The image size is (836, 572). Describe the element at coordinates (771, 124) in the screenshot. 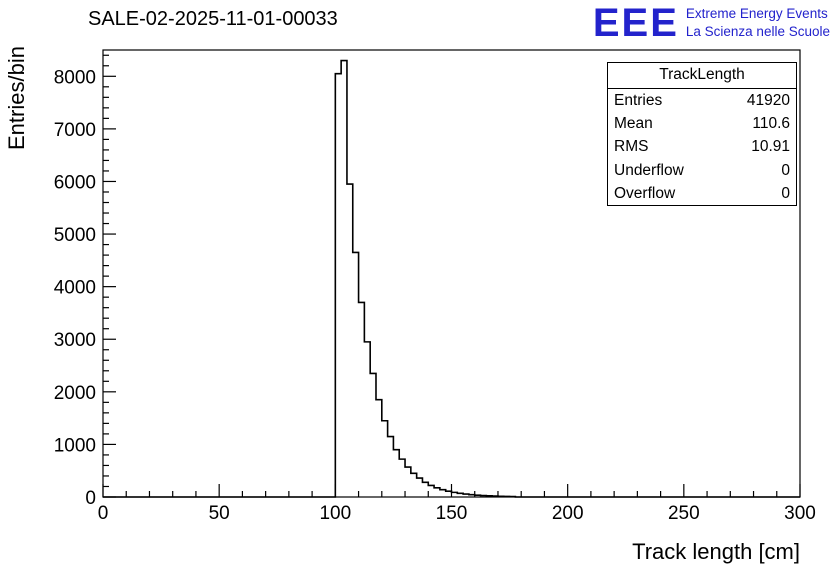

I see `stats-value: 110.6` at that location.